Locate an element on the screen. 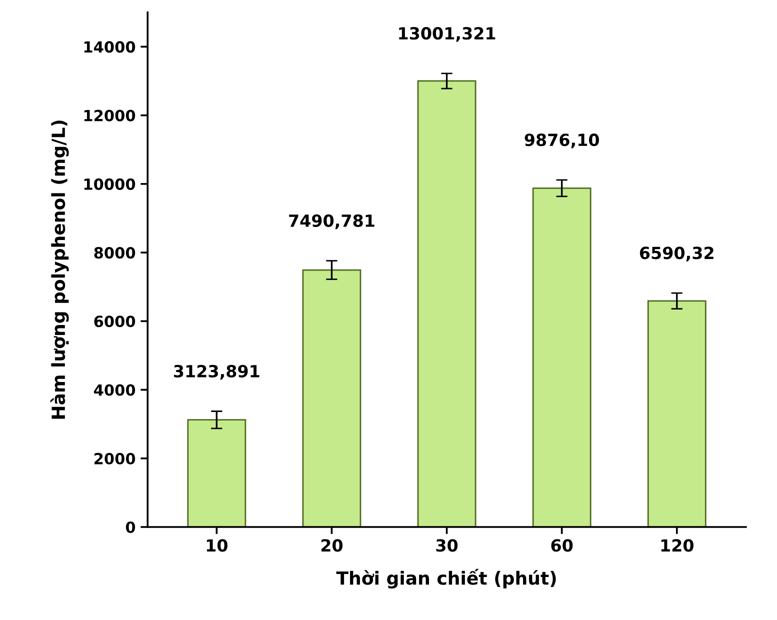 This screenshot has height=620, width=777. data-label: 13001,321 is located at coordinates (447, 34).